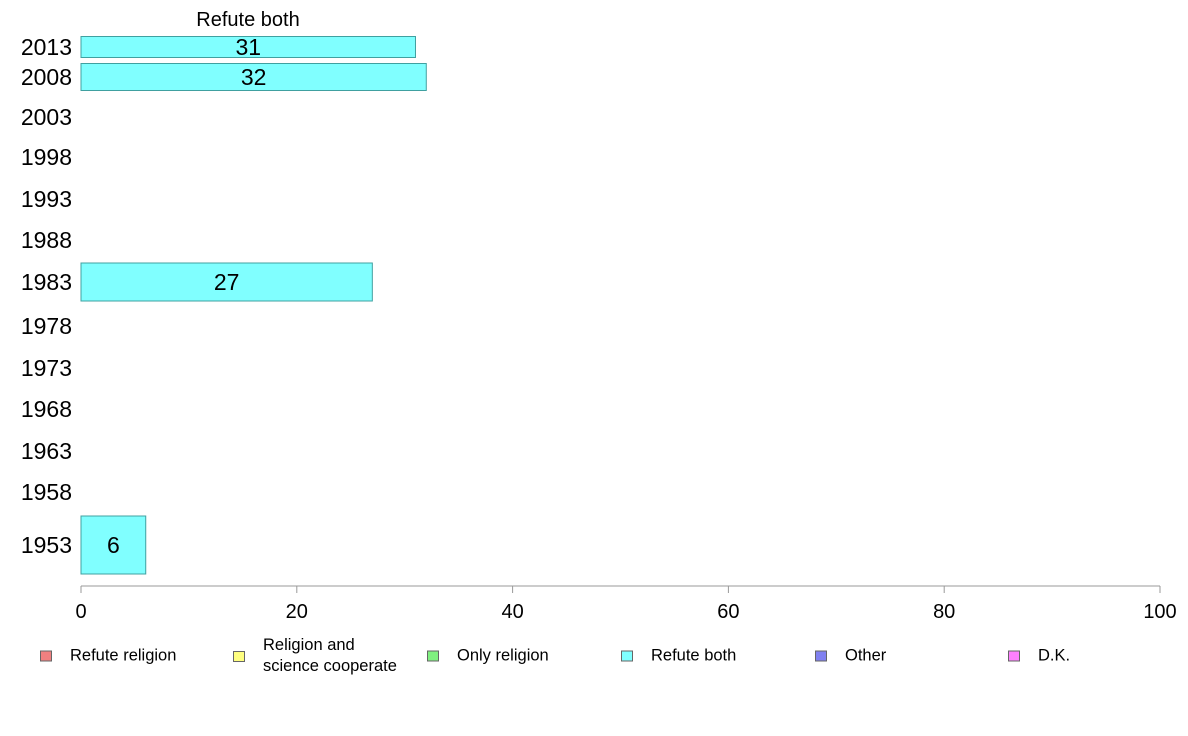  I want to click on bar-value-label: 31, so click(248, 47).